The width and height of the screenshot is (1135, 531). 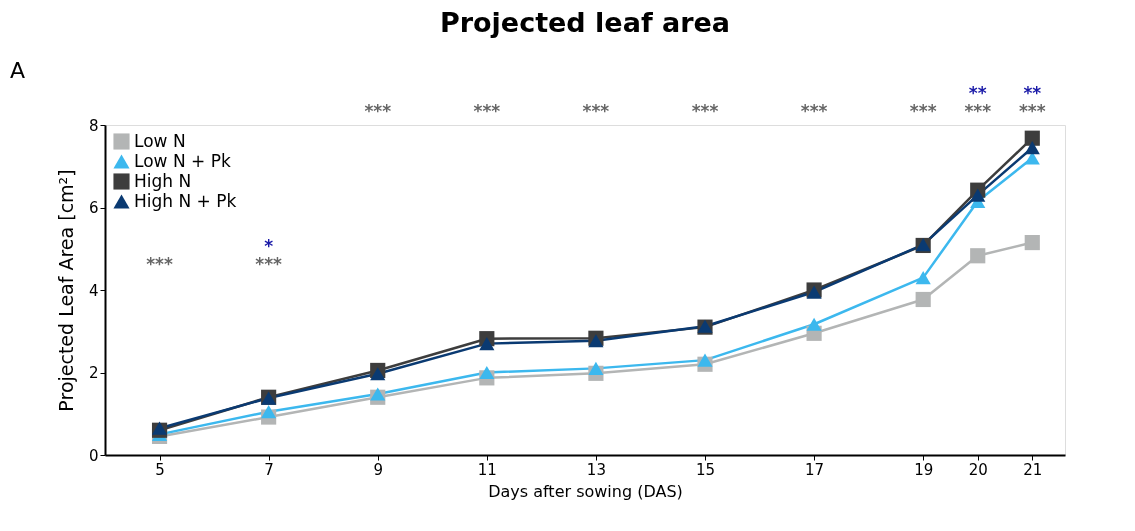 I want to click on x-tick-label: 19, so click(x=924, y=469).